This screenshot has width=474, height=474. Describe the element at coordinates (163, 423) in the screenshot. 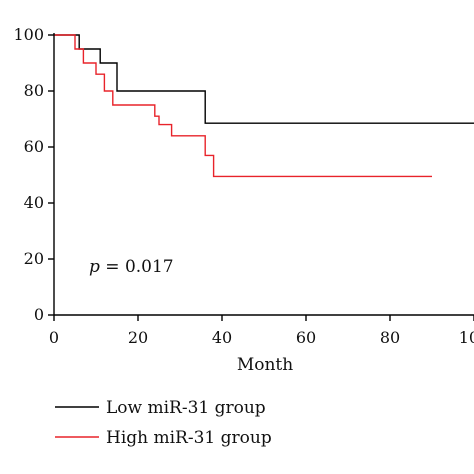

I see `legend: Low miR-31 group High miR-31 group` at that location.